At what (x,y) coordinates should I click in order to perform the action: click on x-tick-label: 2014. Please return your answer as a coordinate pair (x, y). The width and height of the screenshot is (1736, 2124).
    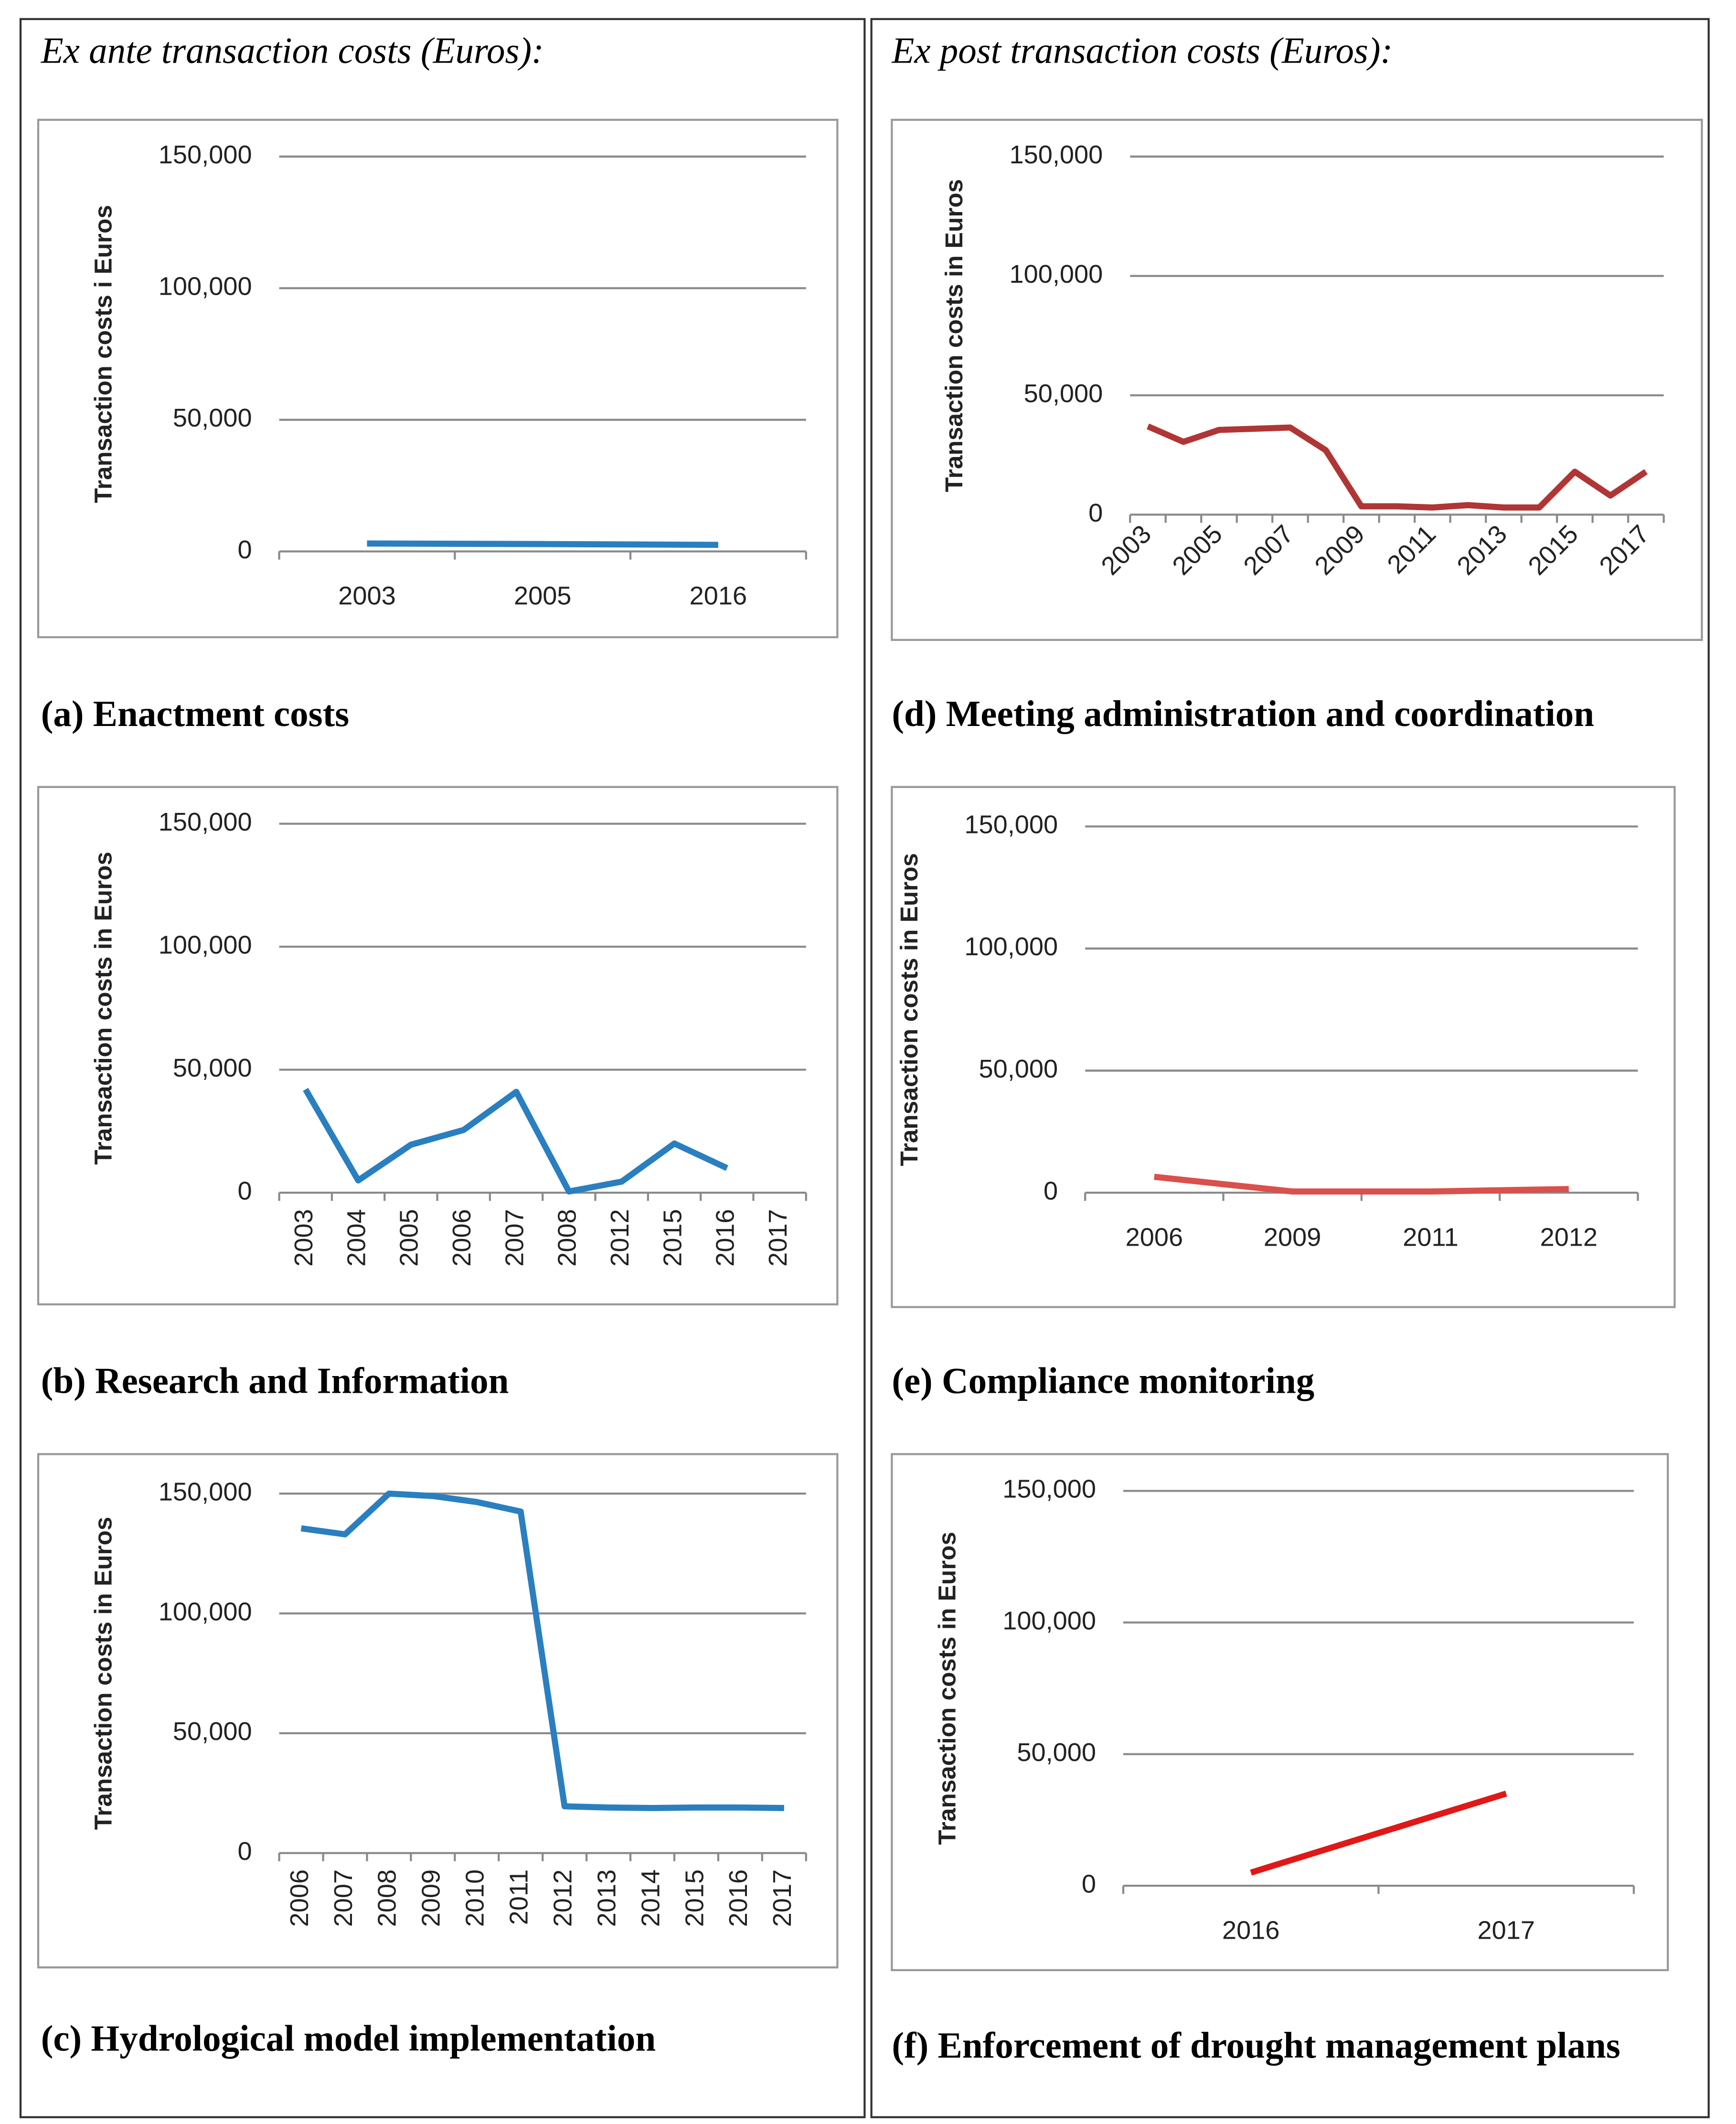
    Looking at the image, I should click on (650, 1898).